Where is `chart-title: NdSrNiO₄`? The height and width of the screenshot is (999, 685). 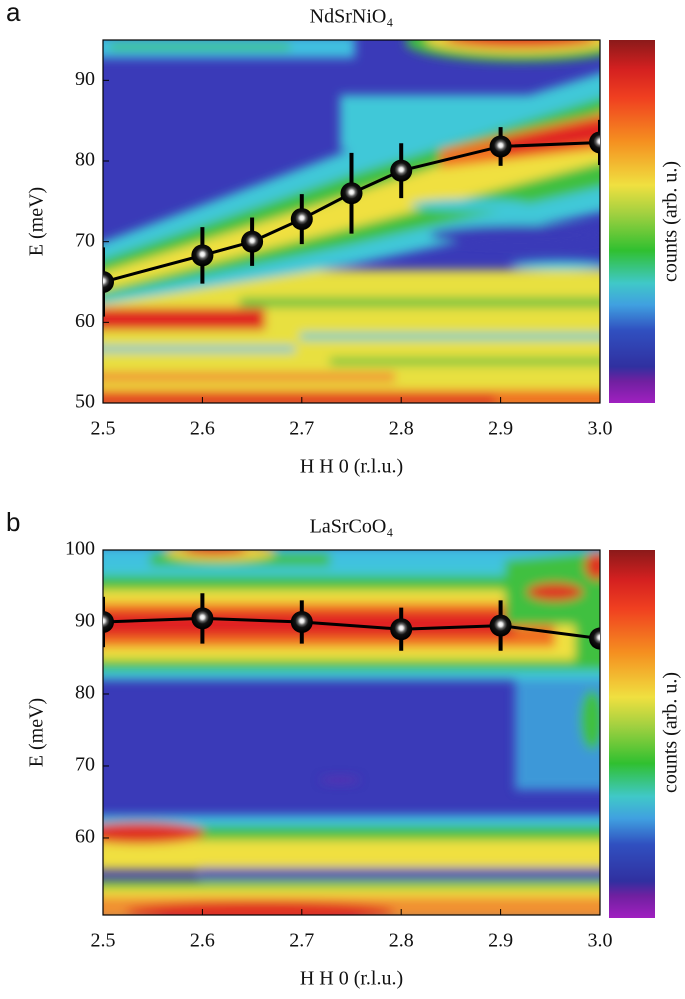 chart-title: NdSrNiO₄ is located at coordinates (352, 17).